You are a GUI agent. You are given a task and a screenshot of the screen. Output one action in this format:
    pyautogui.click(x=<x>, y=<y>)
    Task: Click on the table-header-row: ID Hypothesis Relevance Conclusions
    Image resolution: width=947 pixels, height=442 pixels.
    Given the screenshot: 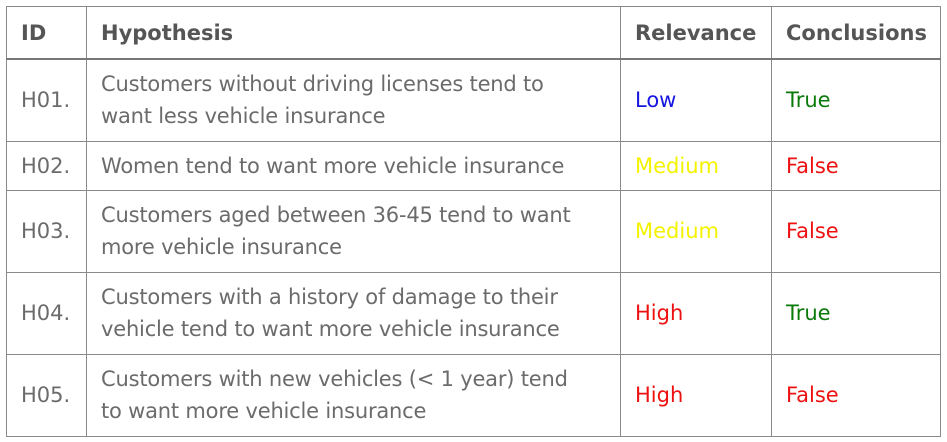 What is the action you would take?
    pyautogui.click(x=473, y=33)
    